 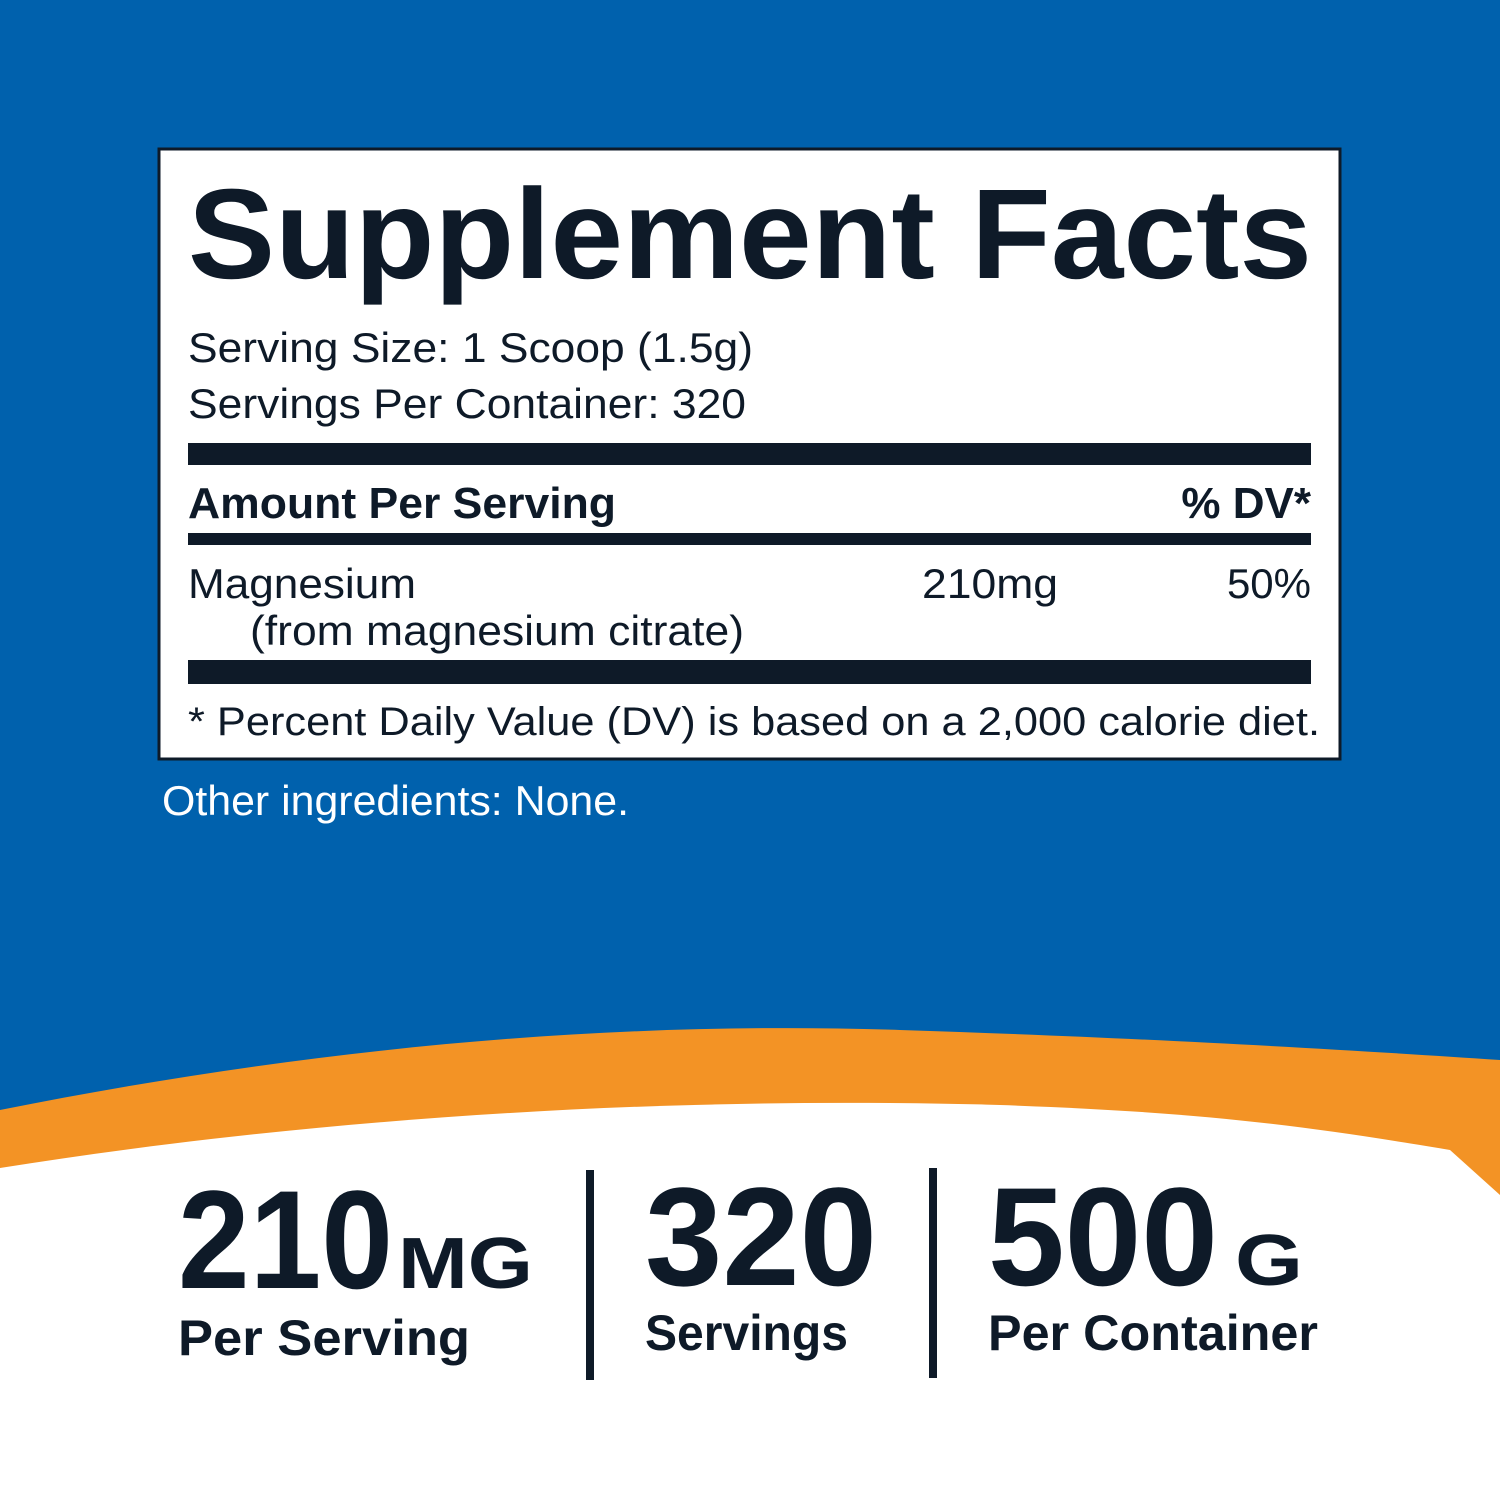 I want to click on facts-title: Supplement Facts, so click(x=750, y=234).